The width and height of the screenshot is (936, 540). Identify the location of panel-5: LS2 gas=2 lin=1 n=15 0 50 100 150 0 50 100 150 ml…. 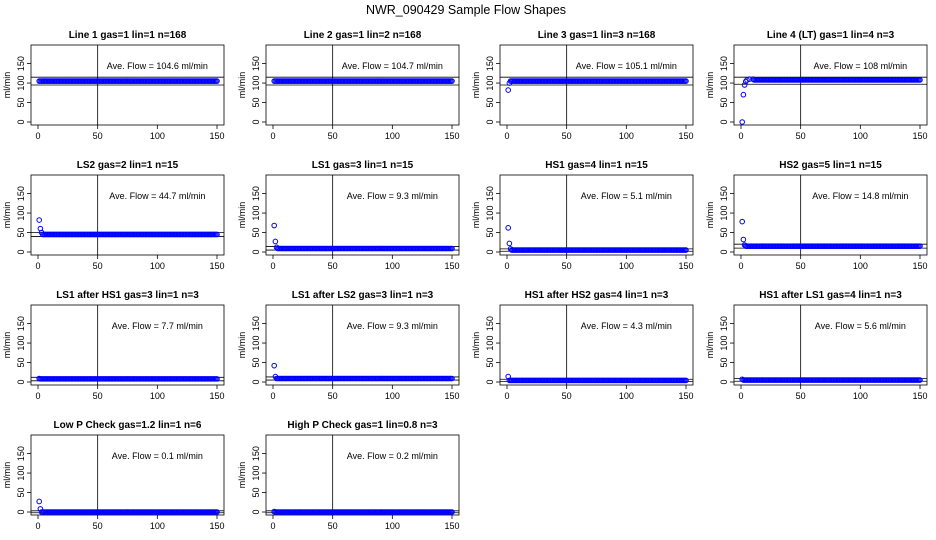
(113, 215).